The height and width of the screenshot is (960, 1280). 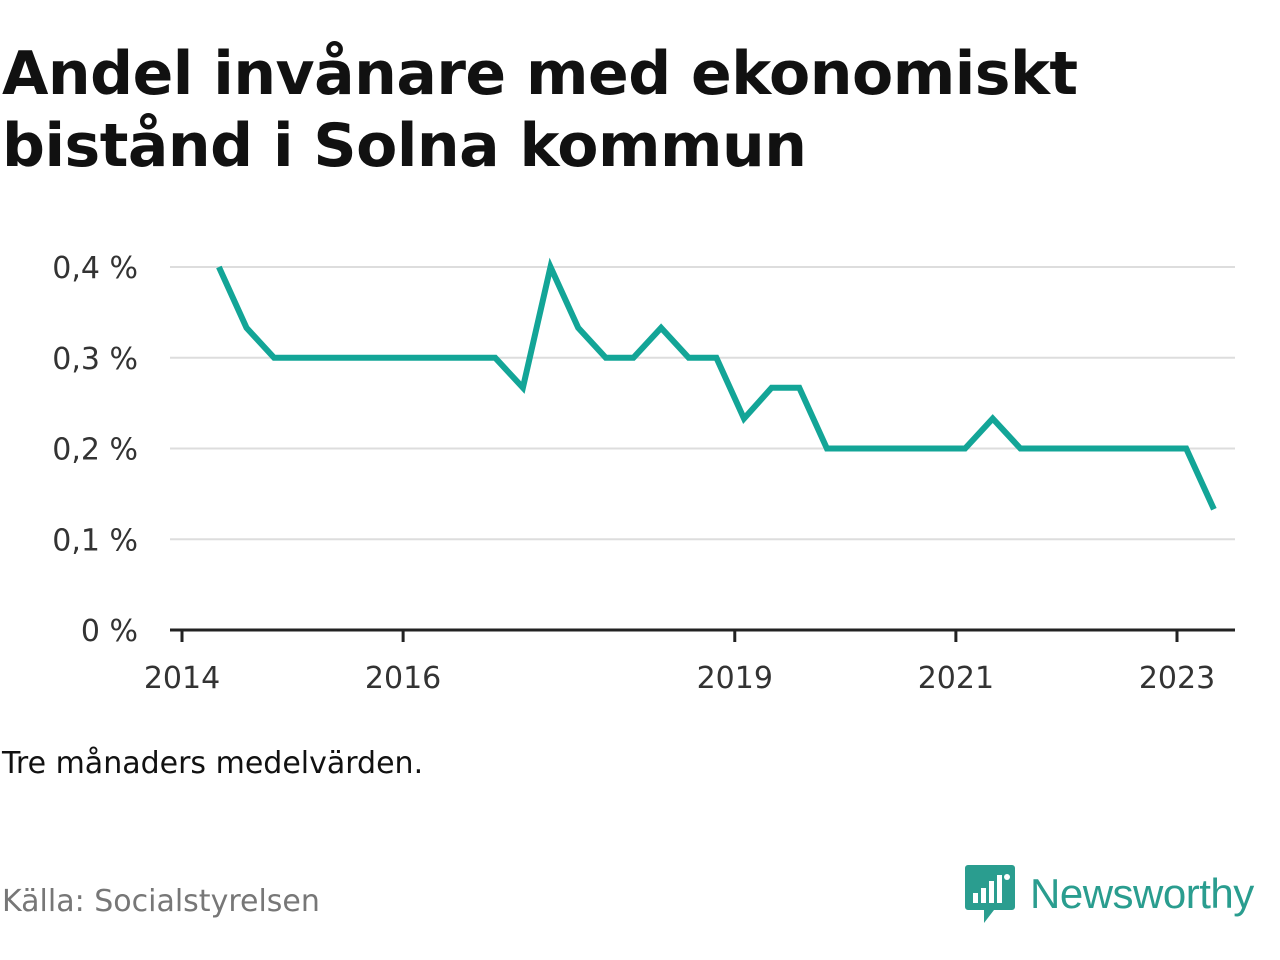 What do you see at coordinates (990, 894) in the screenshot?
I see `newsworthy-logo-icon` at bounding box center [990, 894].